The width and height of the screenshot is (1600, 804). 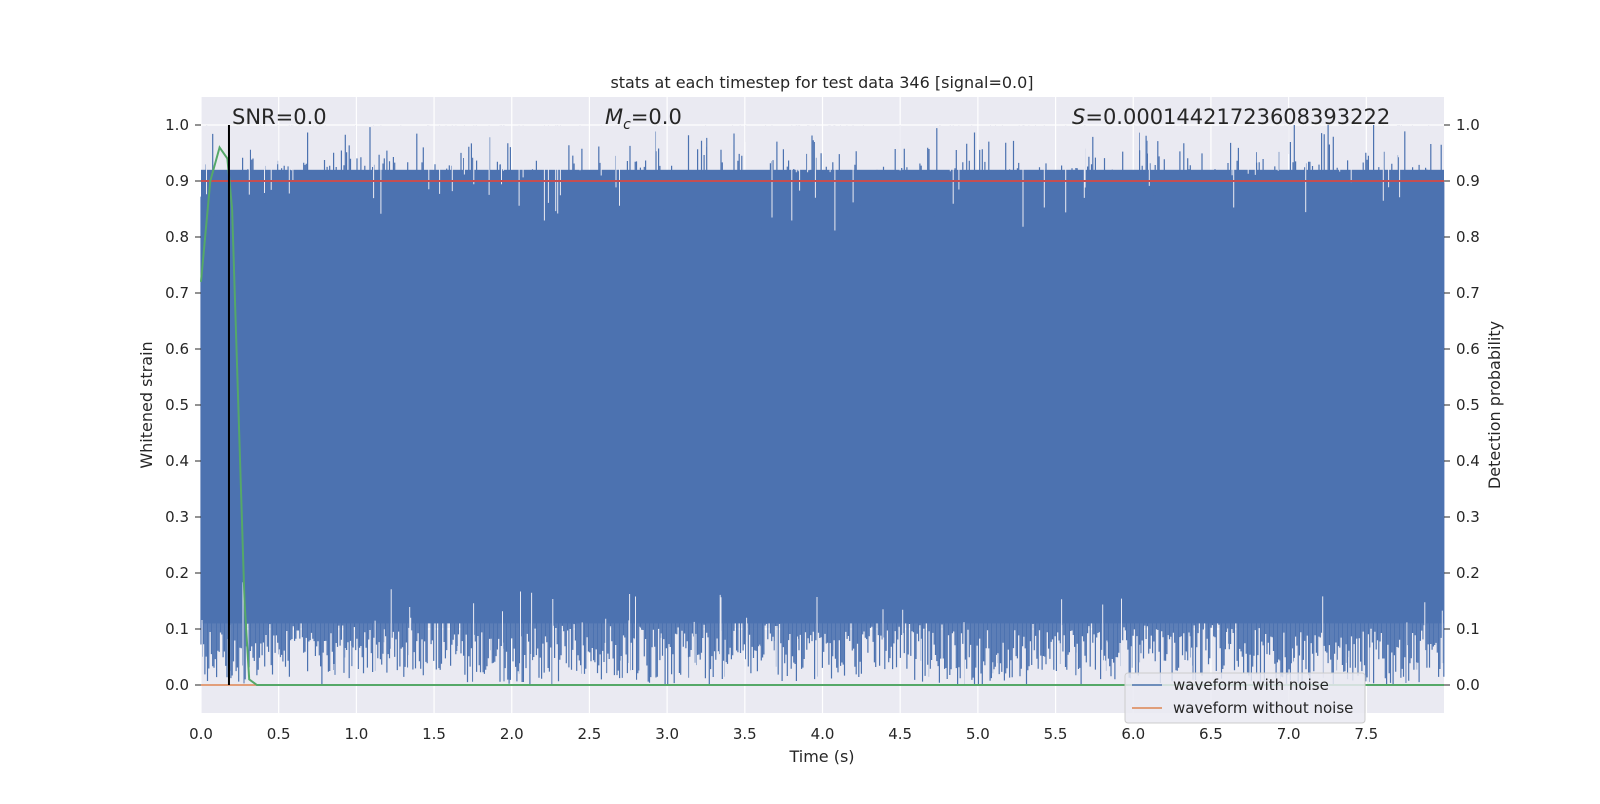 What do you see at coordinates (1468, 517) in the screenshot?
I see `y-tick-label-right: 0.3` at bounding box center [1468, 517].